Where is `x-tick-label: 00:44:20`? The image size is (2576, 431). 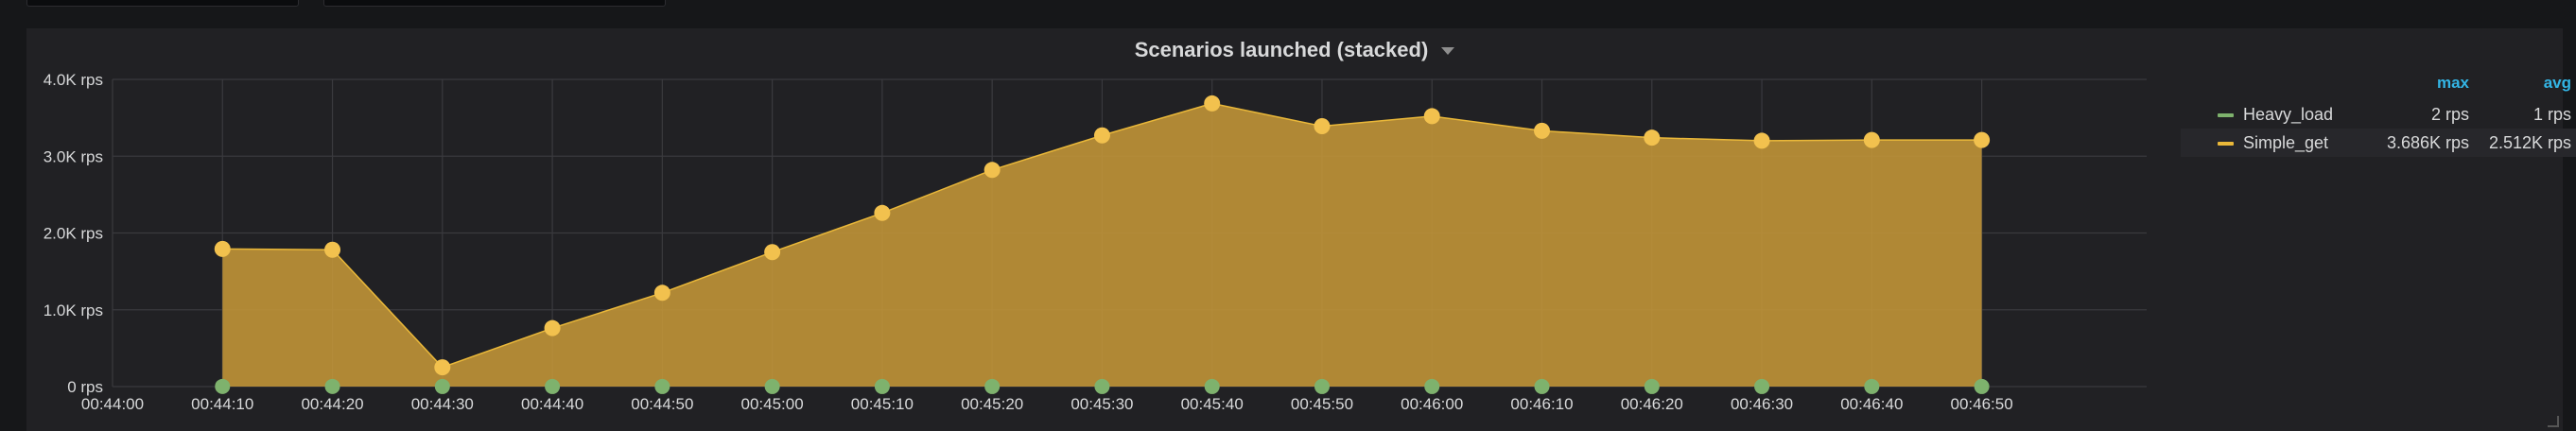
x-tick-label: 00:44:20 is located at coordinates (332, 404).